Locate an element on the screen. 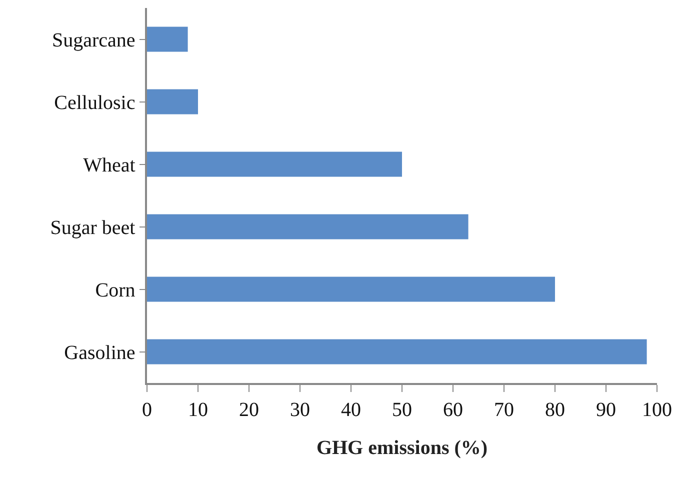  x-tick-label: 50 is located at coordinates (402, 409).